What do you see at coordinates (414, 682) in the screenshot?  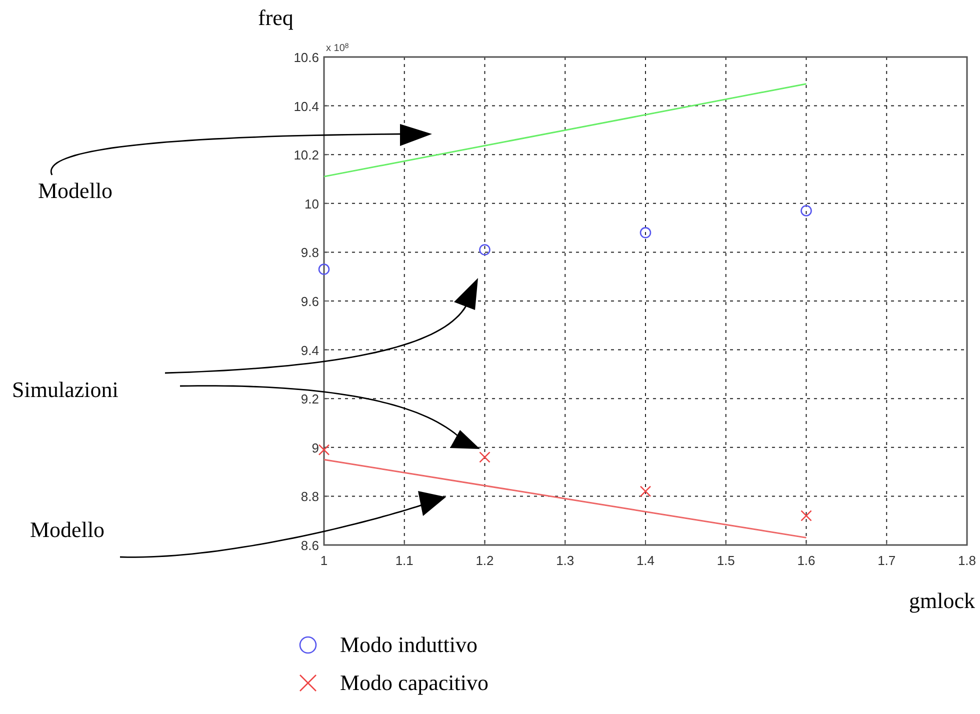 I see `legend-label: Modo capacitivo` at bounding box center [414, 682].